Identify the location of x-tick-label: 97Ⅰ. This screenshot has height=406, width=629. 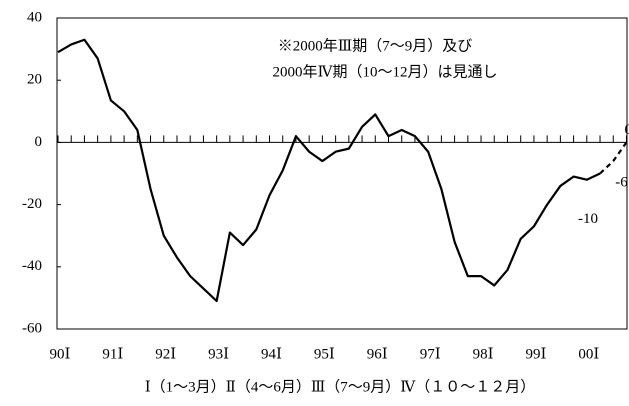
(430, 354).